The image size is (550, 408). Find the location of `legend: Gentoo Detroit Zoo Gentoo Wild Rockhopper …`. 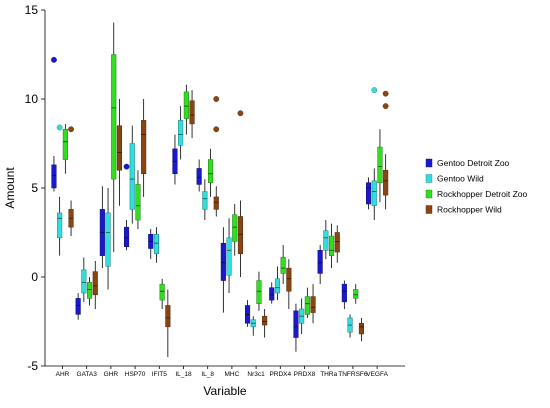

legend: Gentoo Detroit Zoo Gentoo Wild Rockhopper … is located at coordinates (476, 186).